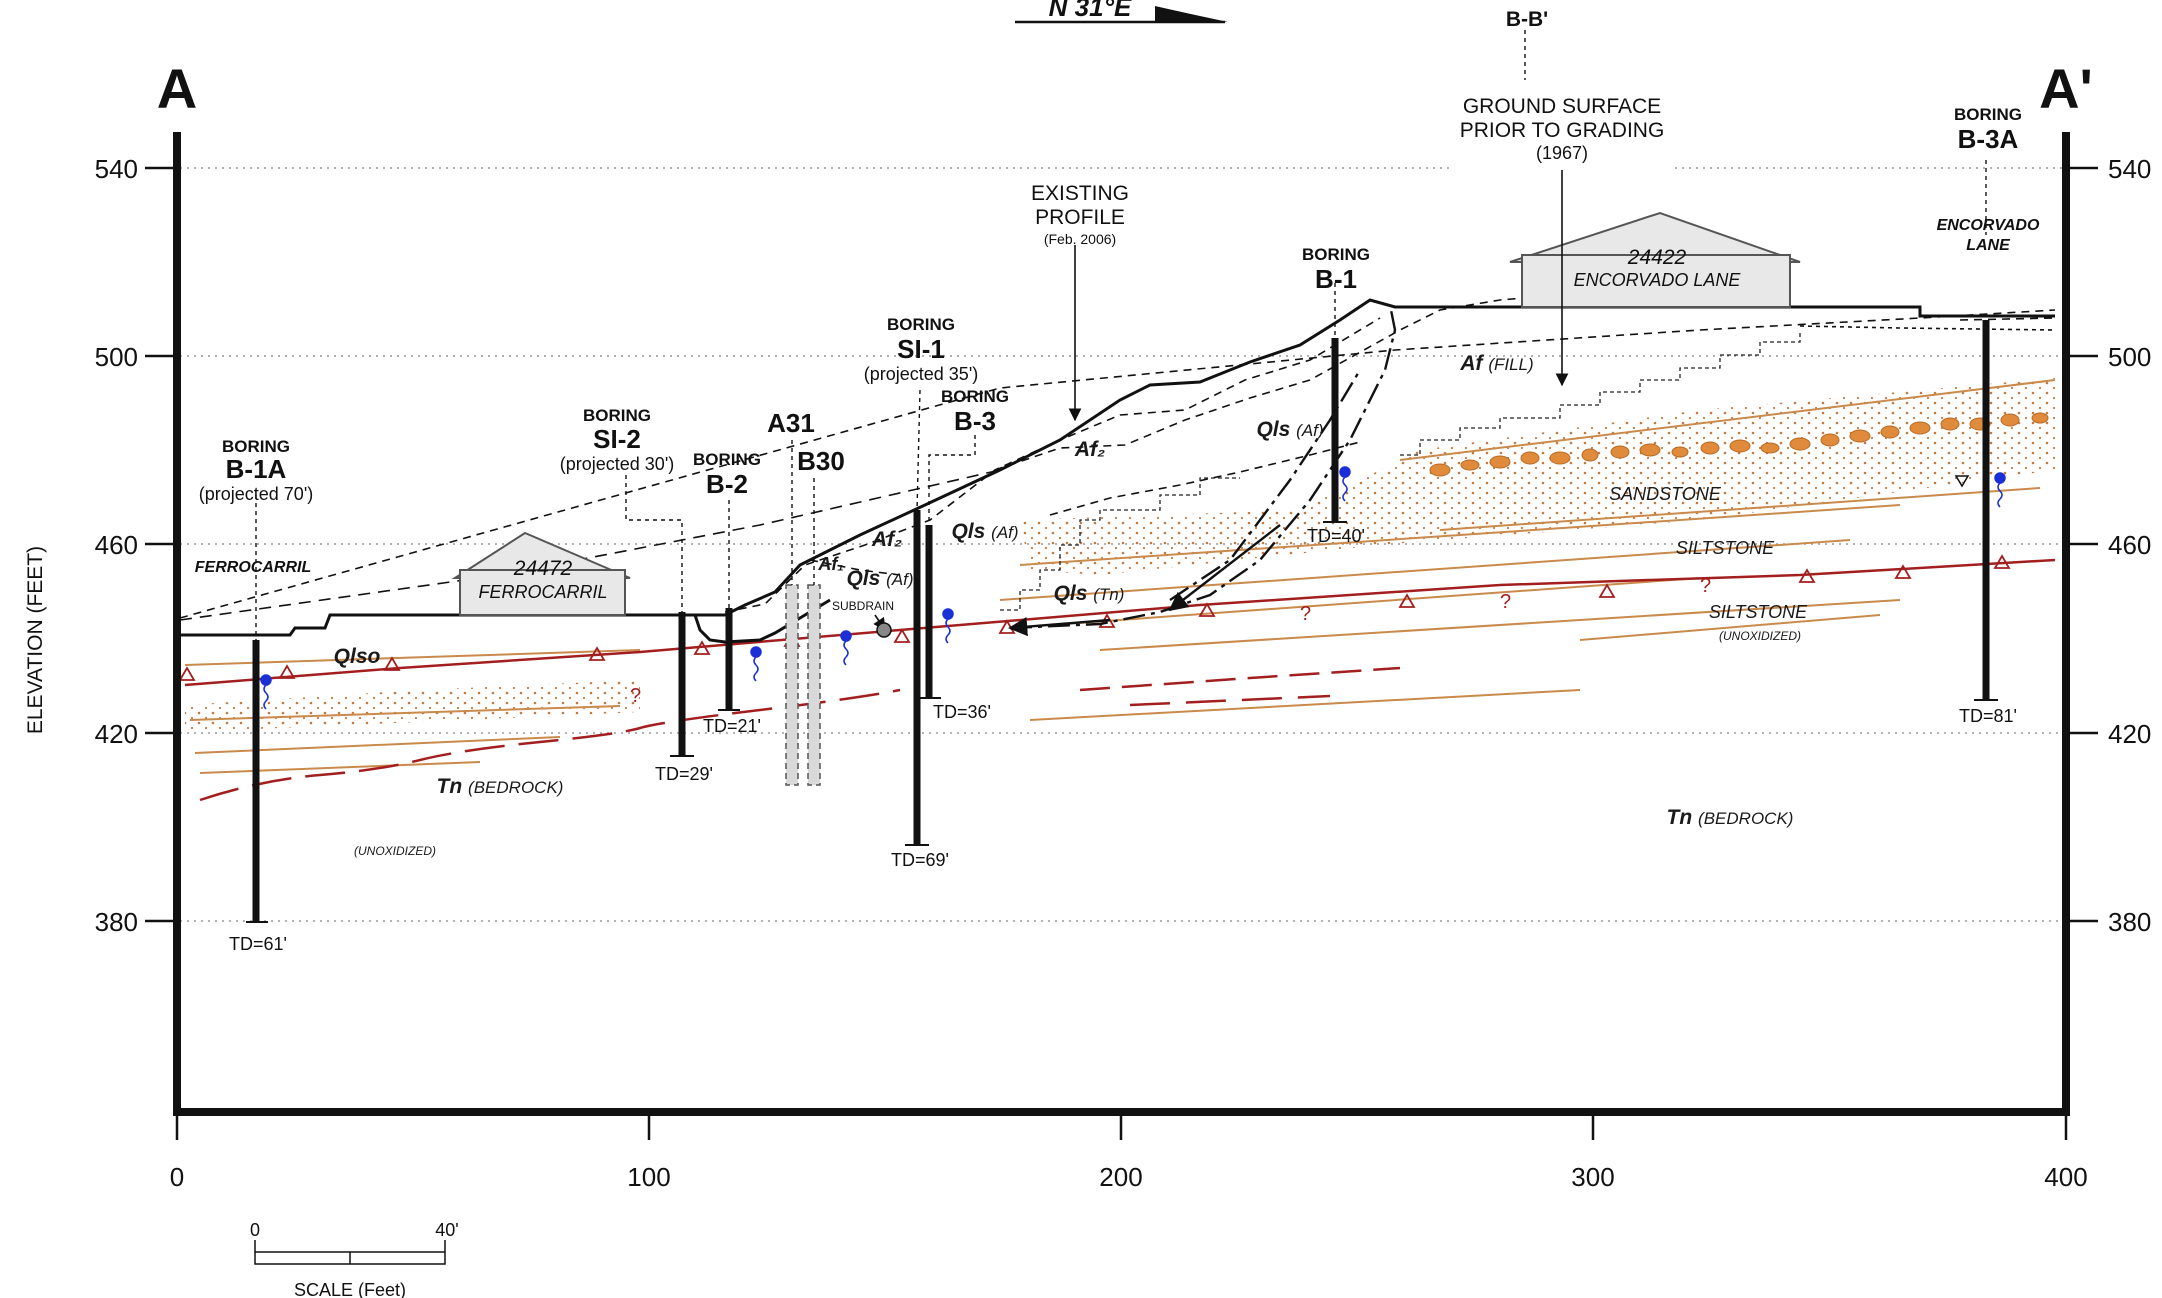  I want to click on unit-unoxidized-right: (UNOXIDIZED), so click(1760, 636).